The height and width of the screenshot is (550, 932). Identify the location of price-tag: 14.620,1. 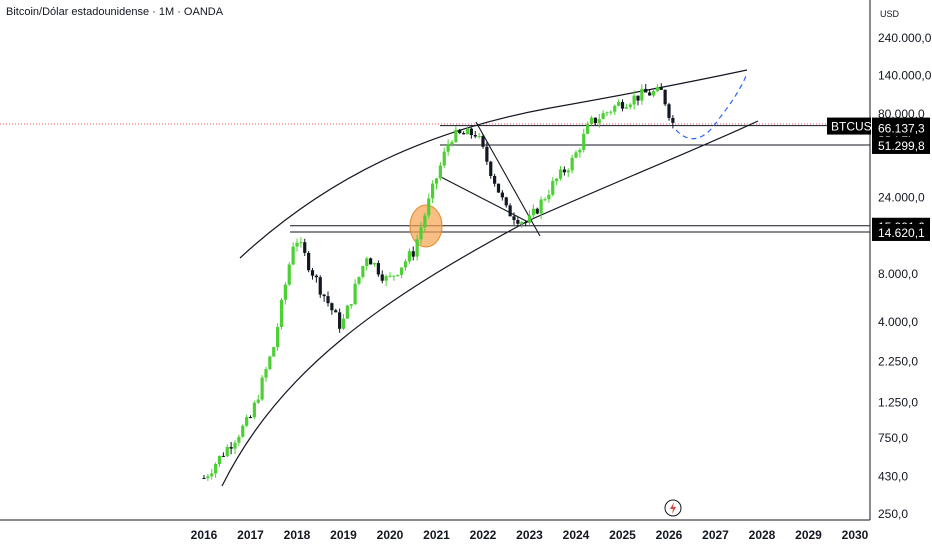
(901, 232).